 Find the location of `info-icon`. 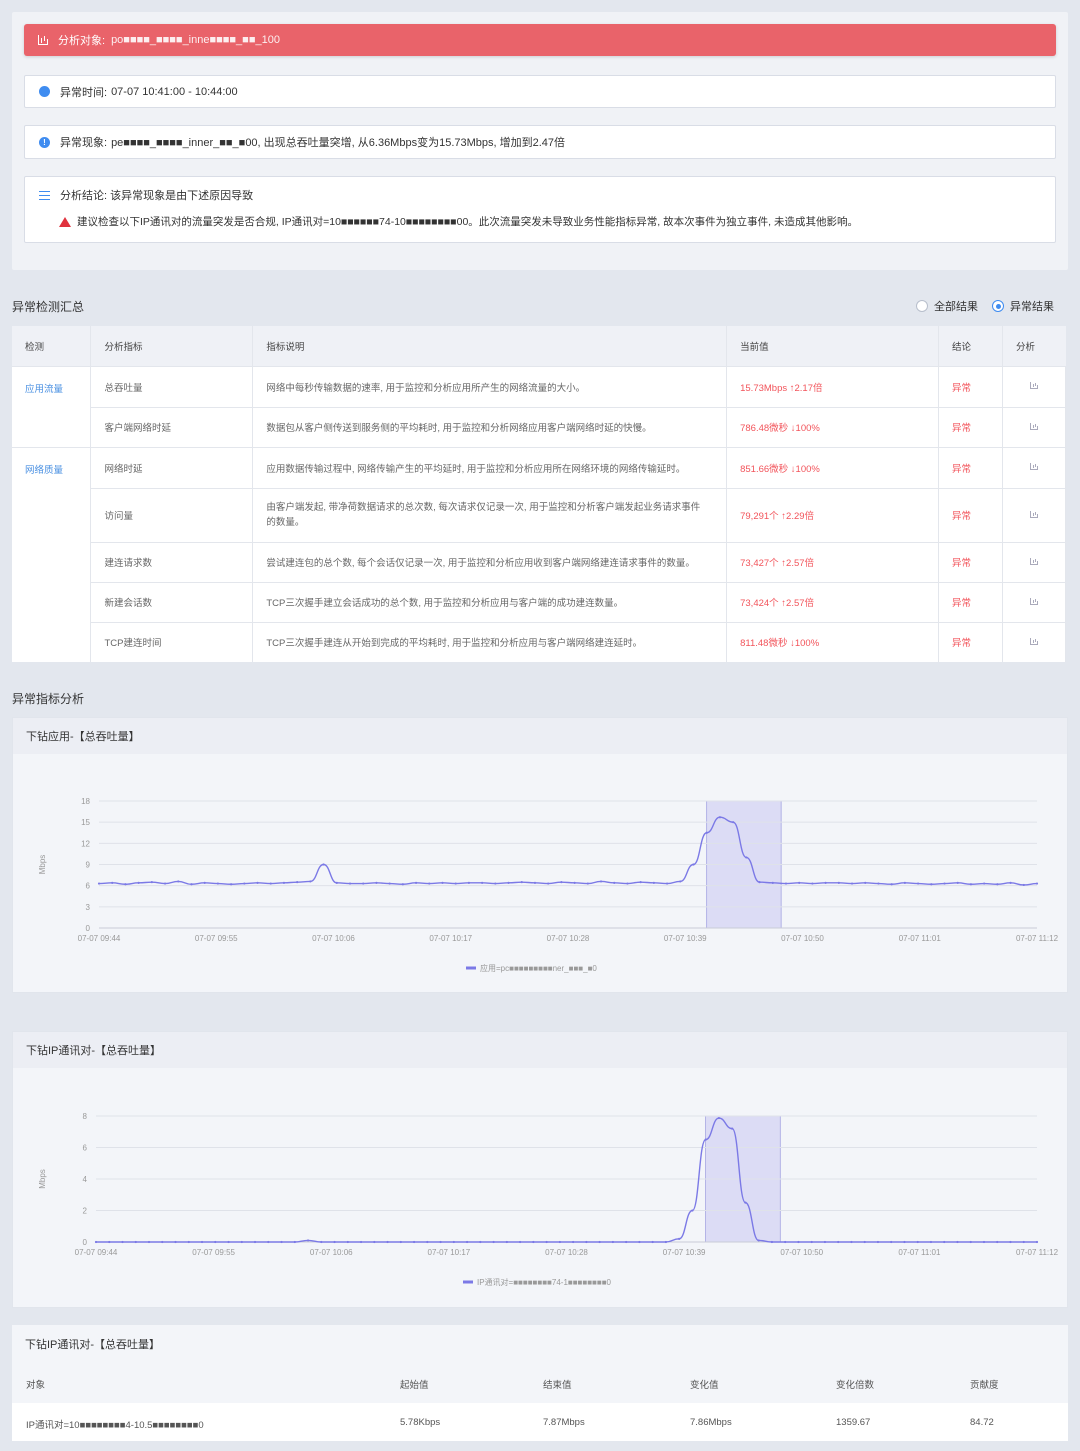

info-icon is located at coordinates (44, 91).